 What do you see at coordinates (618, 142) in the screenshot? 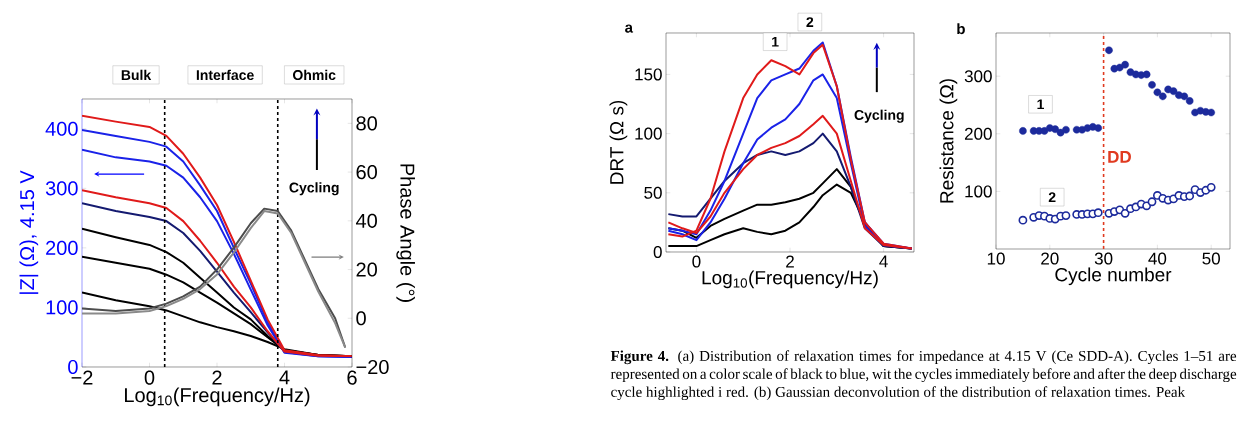
I see `y-axis-title: DRT (Ω s)` at bounding box center [618, 142].